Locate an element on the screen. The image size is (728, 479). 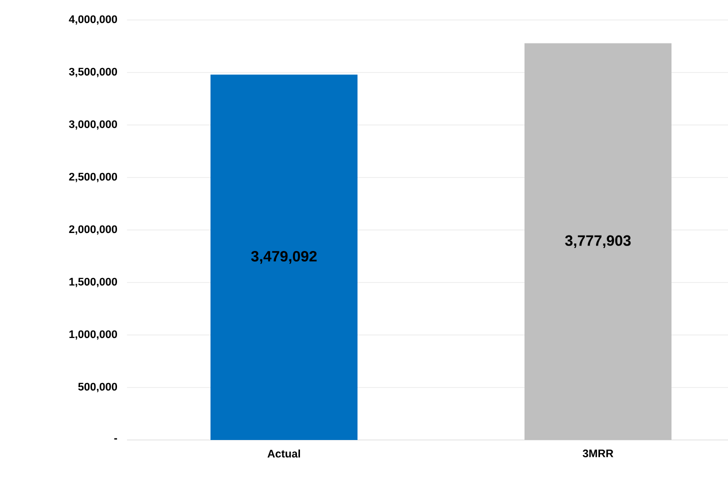
x-tick-label: Actual is located at coordinates (284, 454).